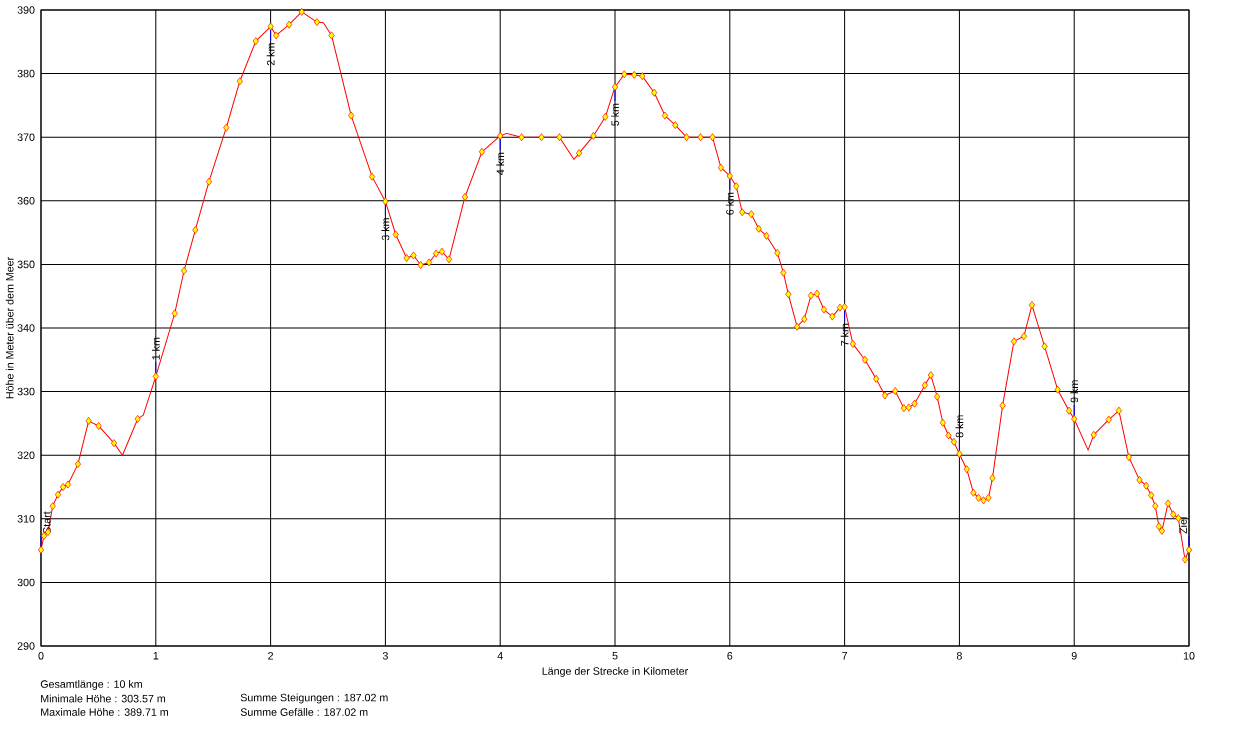  I want to click on annotation: 6 km, so click(729, 203).